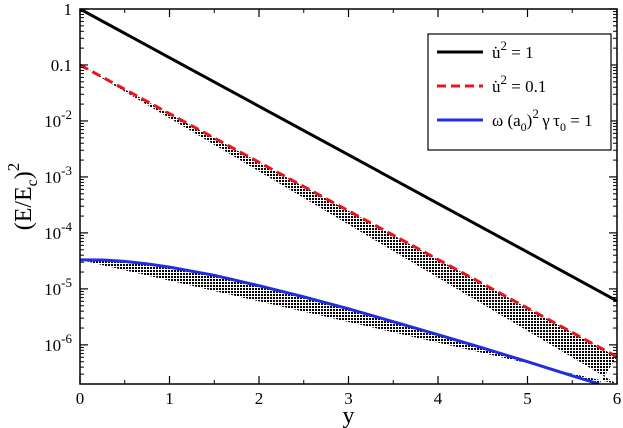 The height and width of the screenshot is (428, 623). What do you see at coordinates (542, 120) in the screenshot?
I see `legend-label-omega: ω (a0)2 γ τ0 = 1` at bounding box center [542, 120].